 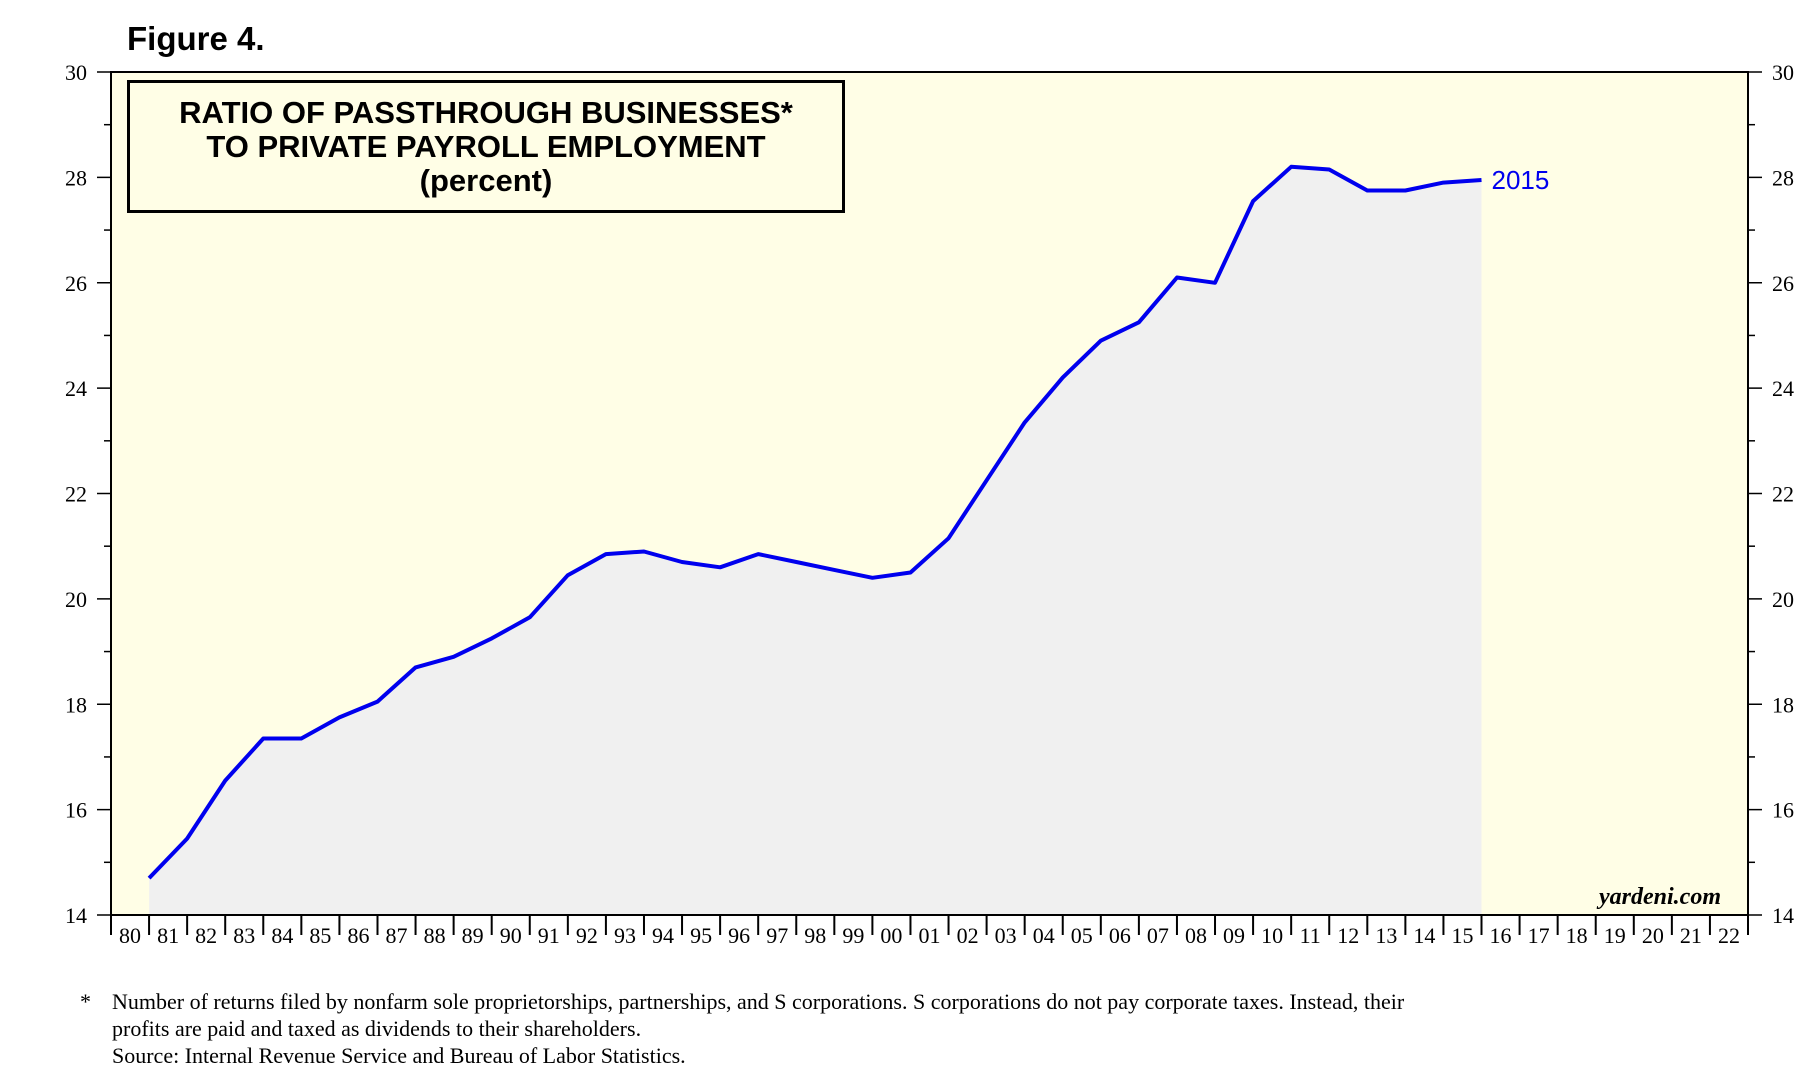 What do you see at coordinates (968, 935) in the screenshot?
I see `x-tick-label: 02` at bounding box center [968, 935].